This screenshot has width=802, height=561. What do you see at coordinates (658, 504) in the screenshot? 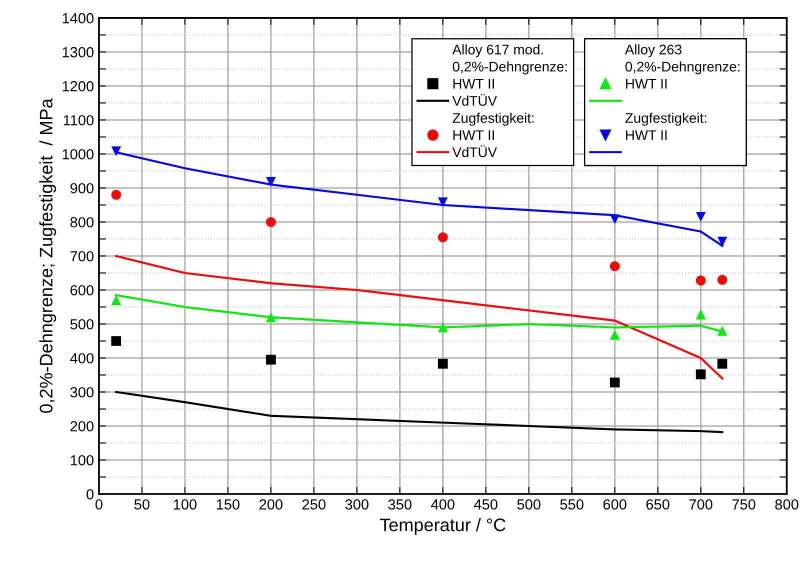
I see `x-tick-label: 650` at bounding box center [658, 504].